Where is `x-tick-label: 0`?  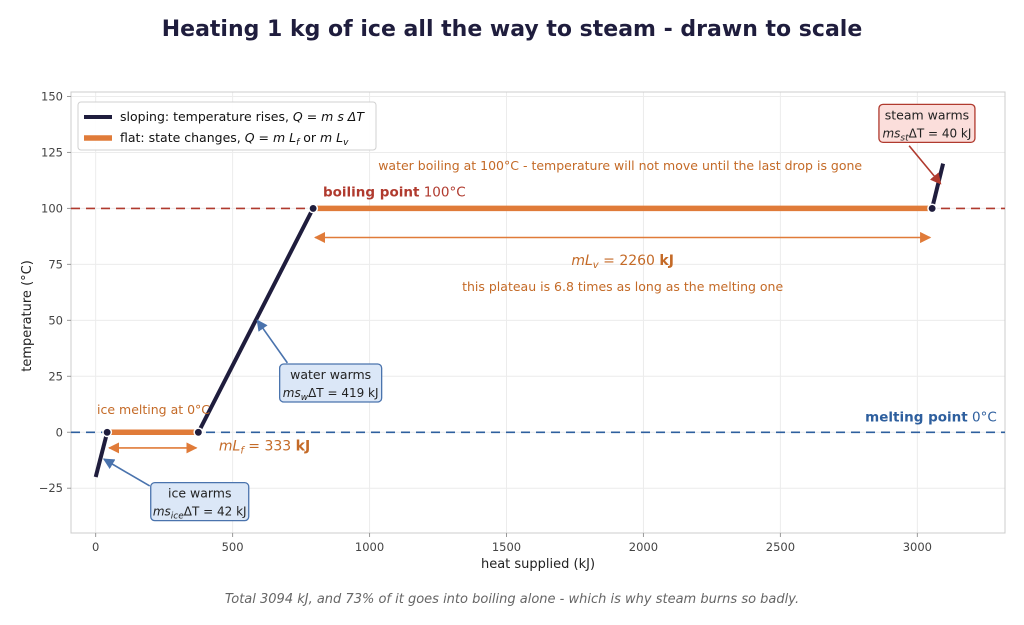
x-tick-label: 0 is located at coordinates (95, 547).